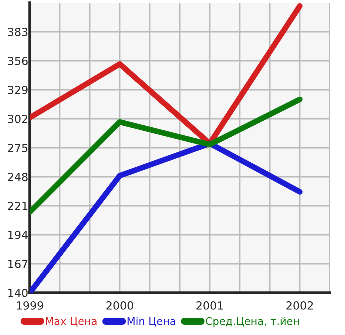 This screenshot has height=335, width=345. Describe the element at coordinates (18, 32) in the screenshot. I see `y-tick-label: 383` at that location.